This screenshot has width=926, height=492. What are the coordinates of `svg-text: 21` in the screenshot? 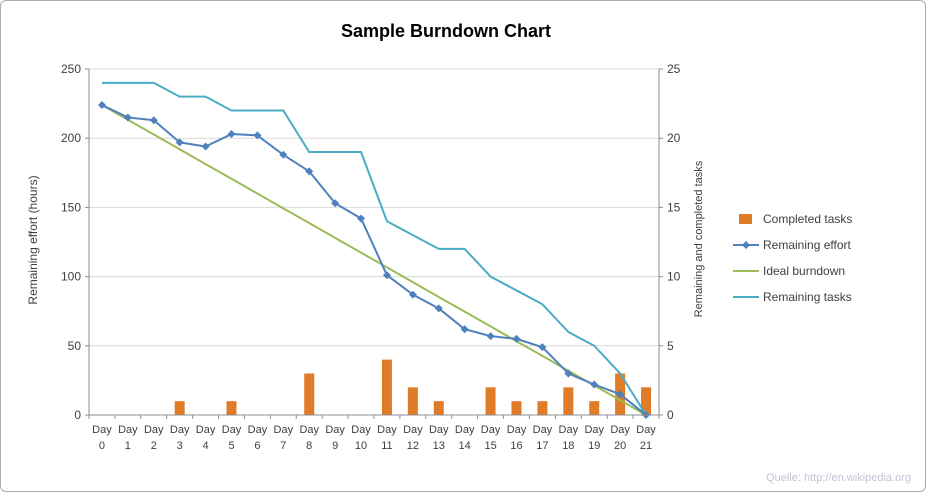 It's located at (646, 446).